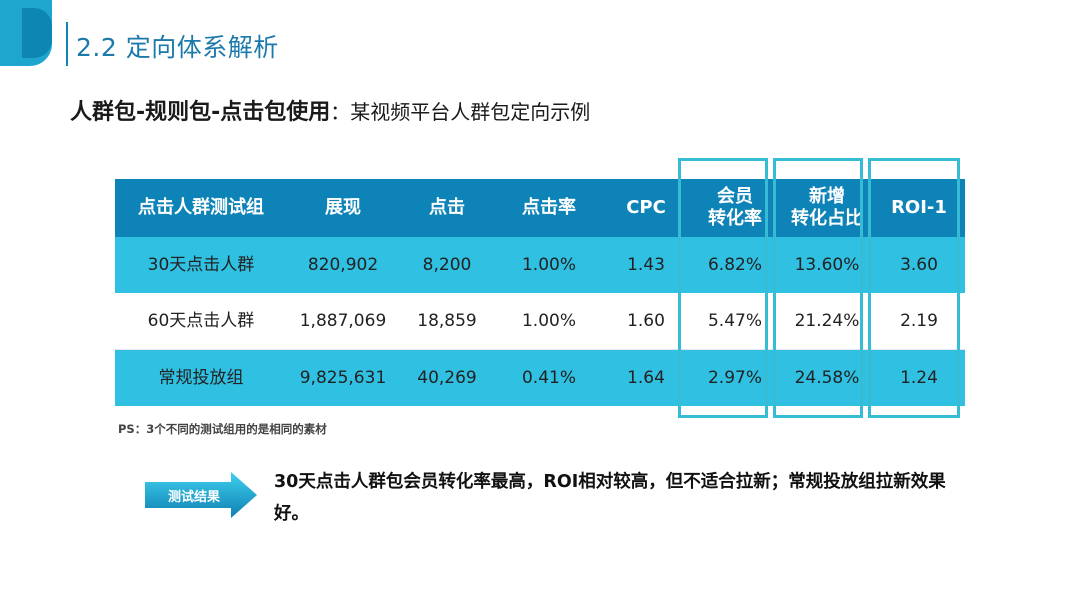 The width and height of the screenshot is (1080, 608). What do you see at coordinates (827, 207) in the screenshot?
I see `header-cell: 新增 转化占比` at bounding box center [827, 207].